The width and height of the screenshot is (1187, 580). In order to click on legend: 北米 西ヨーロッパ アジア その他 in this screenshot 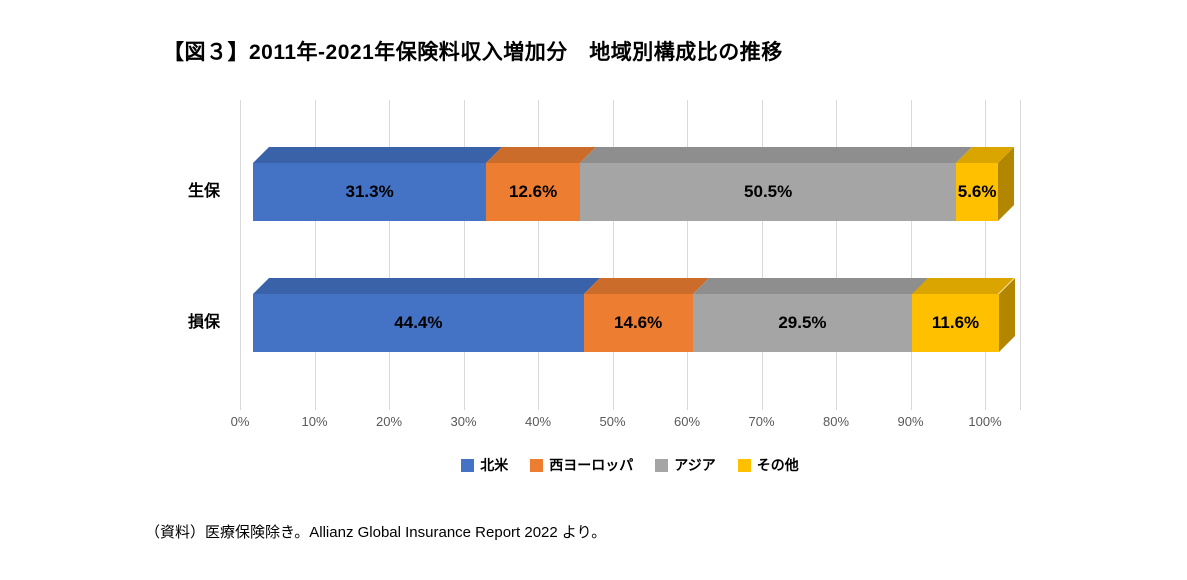, I will do `click(630, 465)`.